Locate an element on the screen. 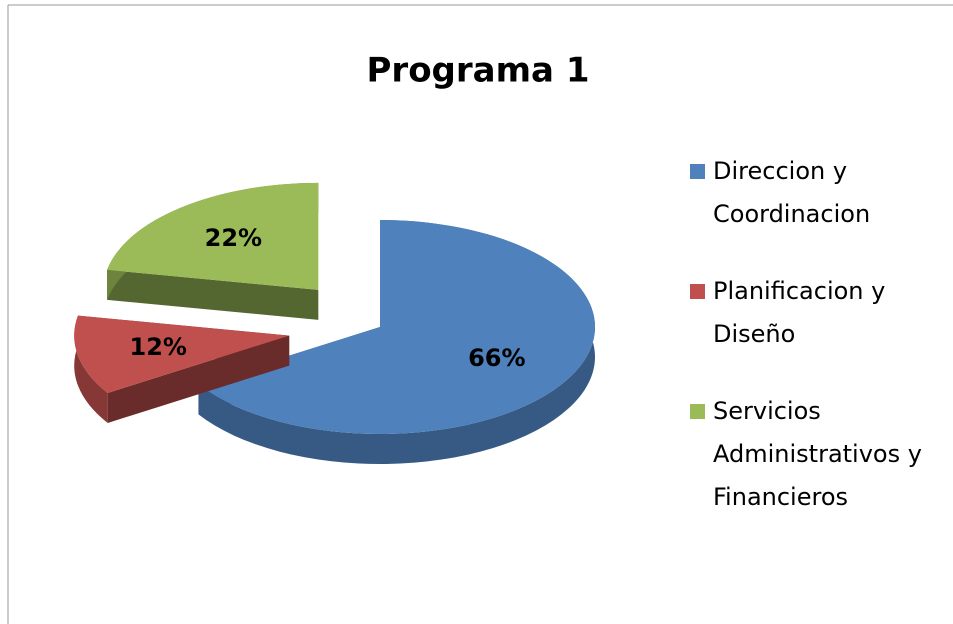 This screenshot has width=953, height=624. legend-item: Planificacion y Diseño is located at coordinates (815, 313).